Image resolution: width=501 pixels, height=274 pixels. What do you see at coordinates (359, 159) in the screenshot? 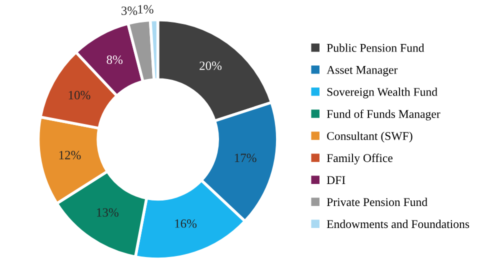
I see `legend-label: Family Office` at bounding box center [359, 159].